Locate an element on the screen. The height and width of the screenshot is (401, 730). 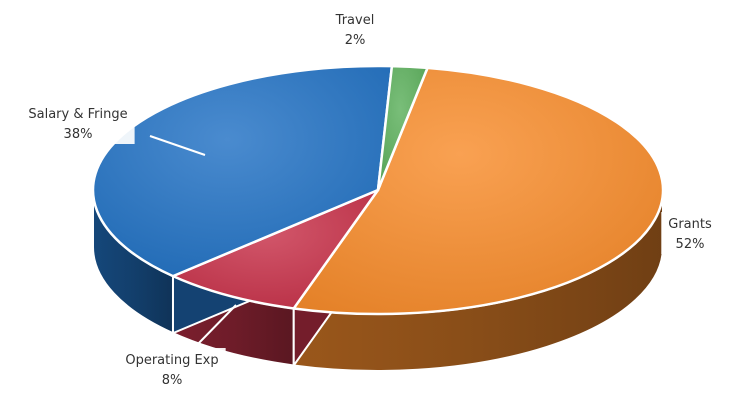
leader-line-salary-and-fringe is located at coordinates (177, 145).